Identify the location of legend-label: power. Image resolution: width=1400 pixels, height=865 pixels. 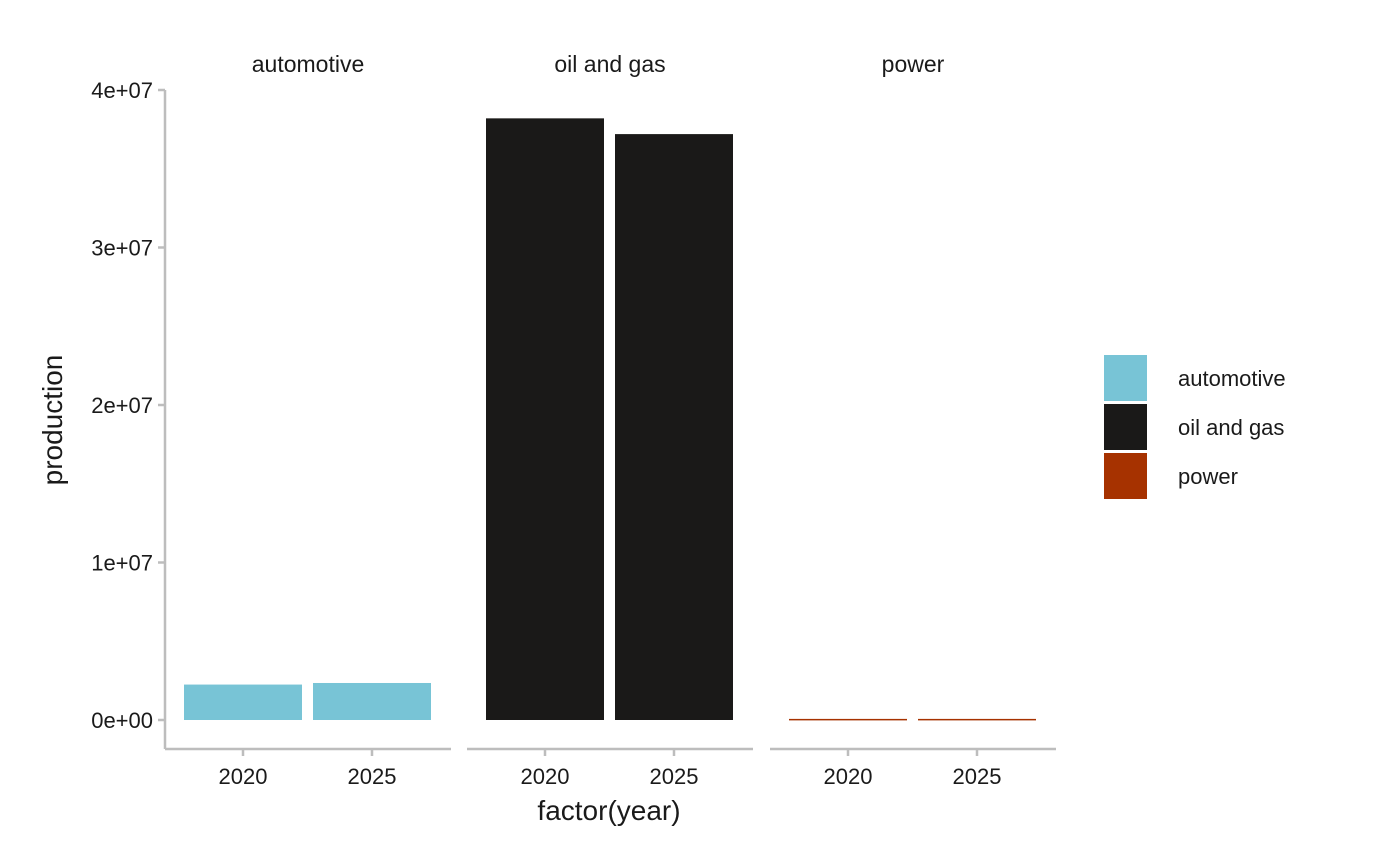
(1208, 476).